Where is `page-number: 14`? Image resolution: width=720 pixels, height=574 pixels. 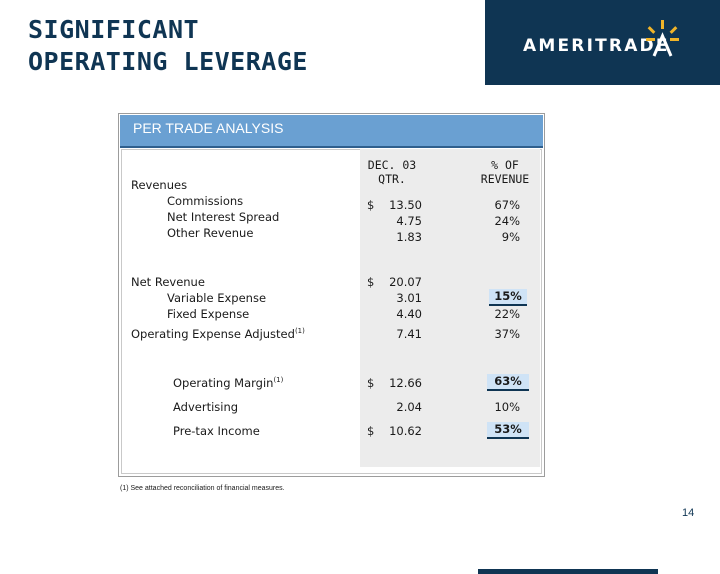
page-number: 14 is located at coordinates (688, 513).